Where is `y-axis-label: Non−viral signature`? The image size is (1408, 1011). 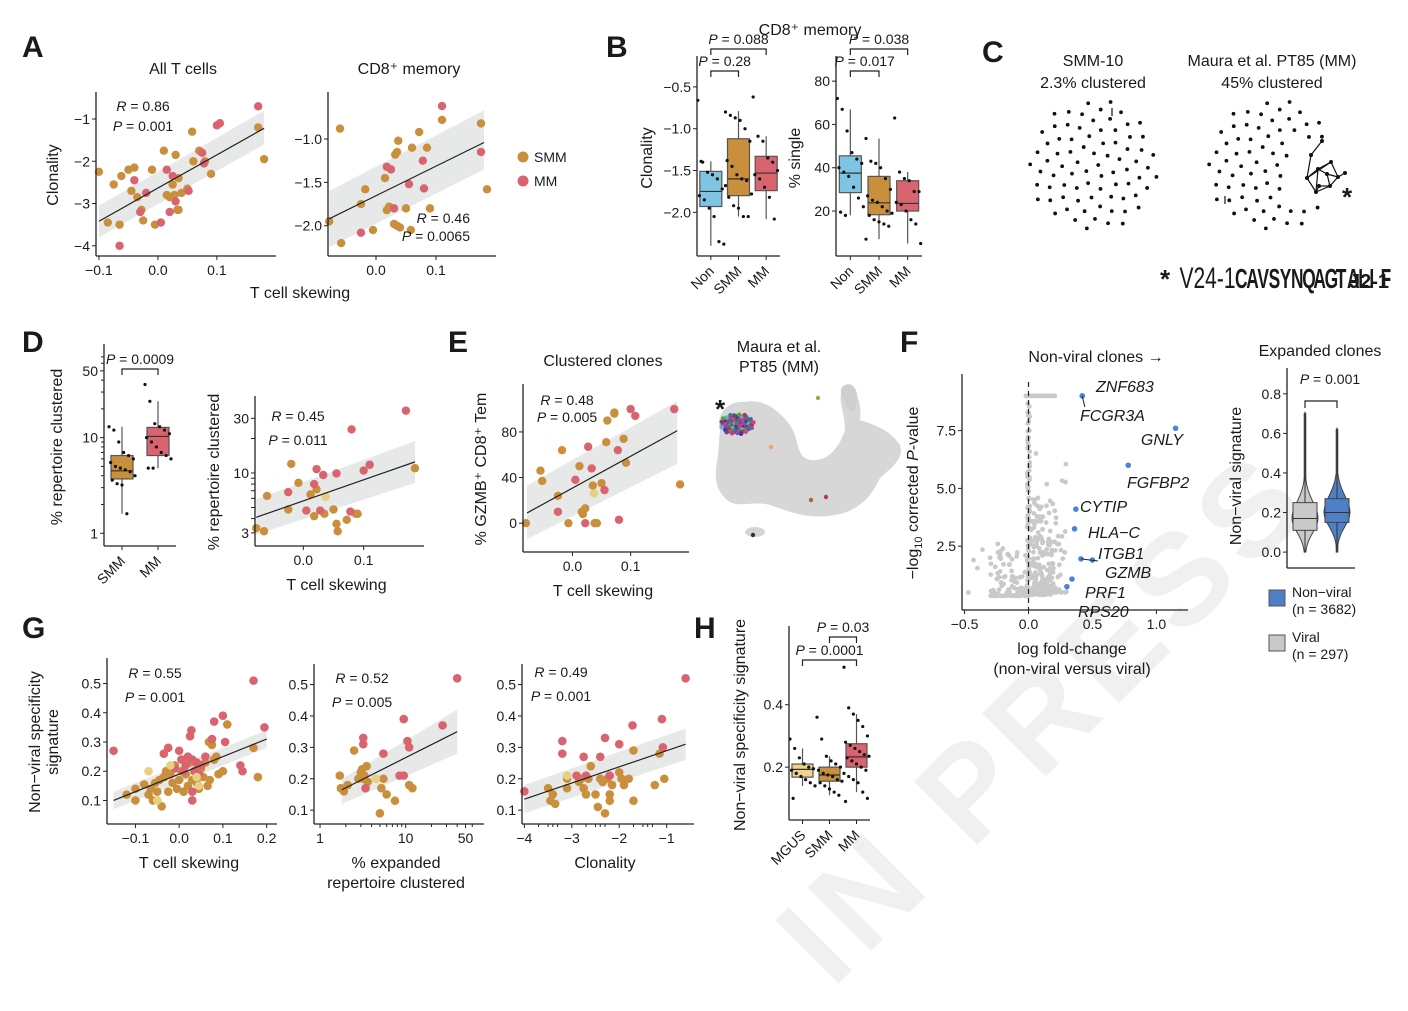 y-axis-label: Non−viral signature is located at coordinates (1236, 476).